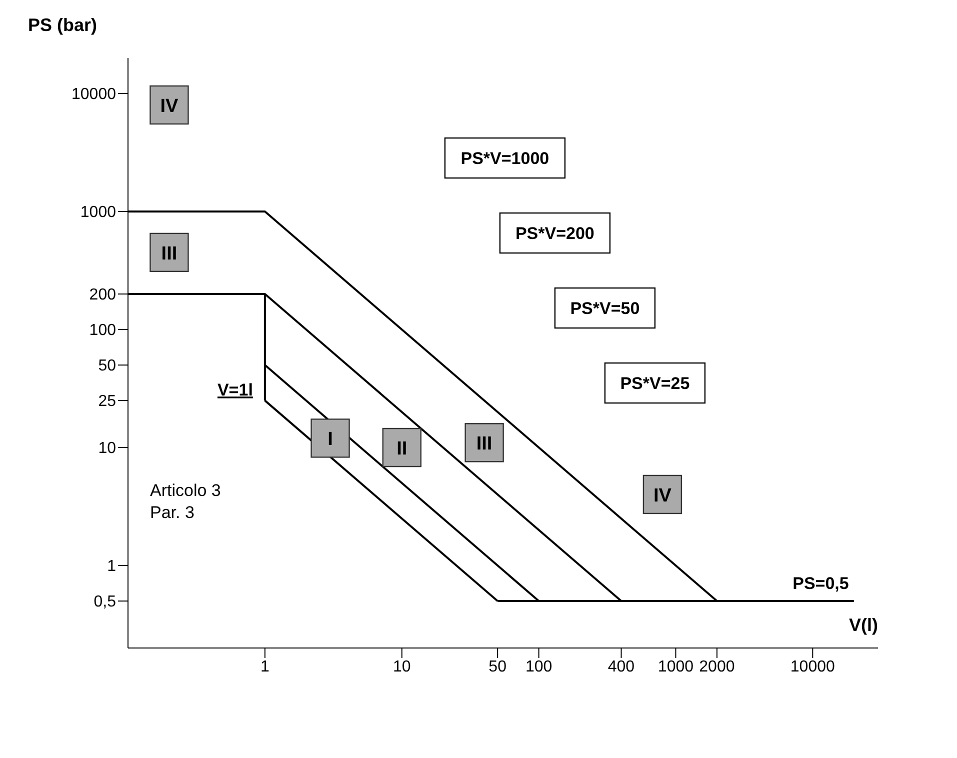 The image size is (957, 758). Describe the element at coordinates (505, 158) in the screenshot. I see `text: PS*V=1000` at that location.